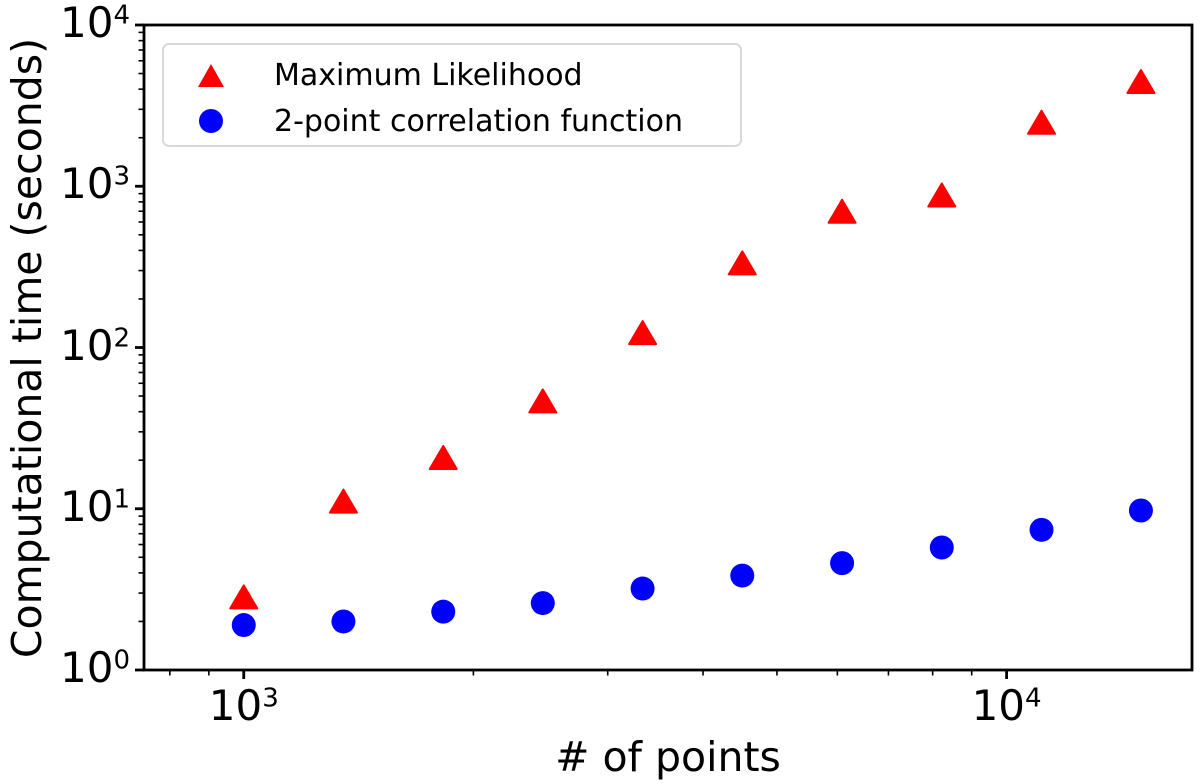  I want to click on legend-label-maximum-likelihood: Maximum Likelihood, so click(428, 75).